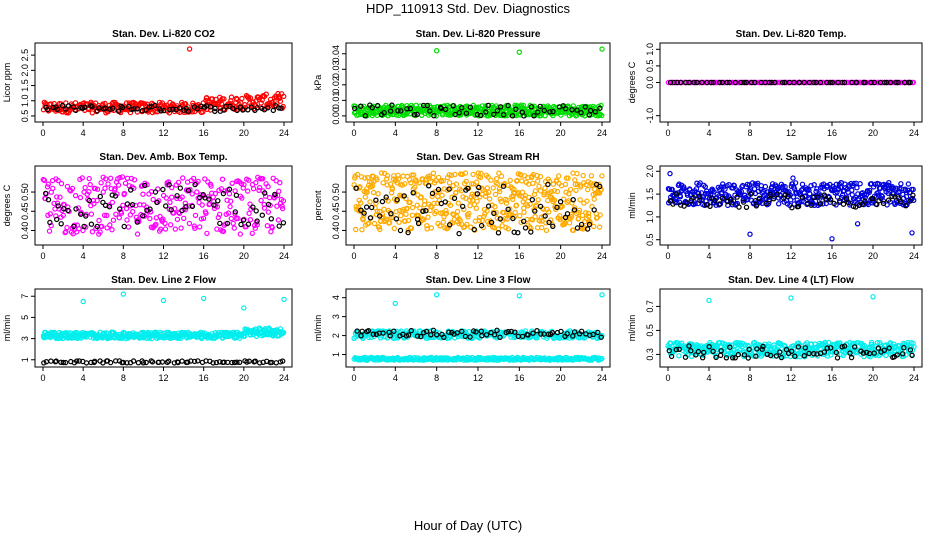 The height and width of the screenshot is (540, 936). Describe the element at coordinates (708, 133) in the screenshot. I see `x-tick-label: 4` at that location.